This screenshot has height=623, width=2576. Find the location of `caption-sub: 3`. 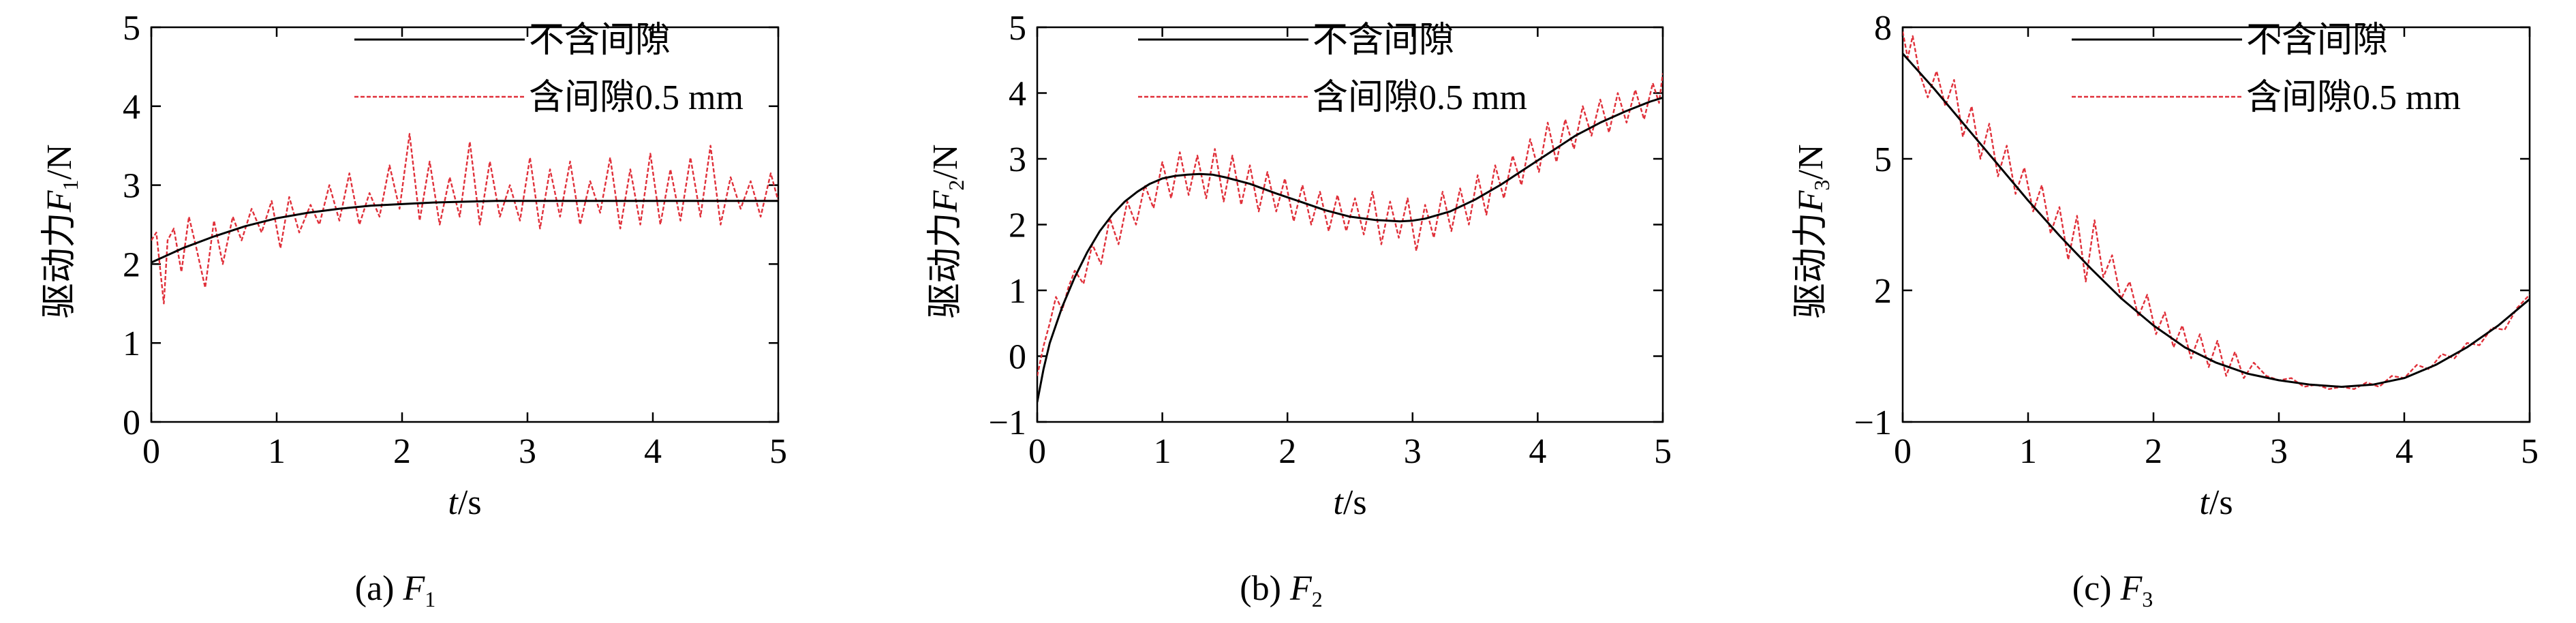

caption-sub: 3 is located at coordinates (2147, 599).